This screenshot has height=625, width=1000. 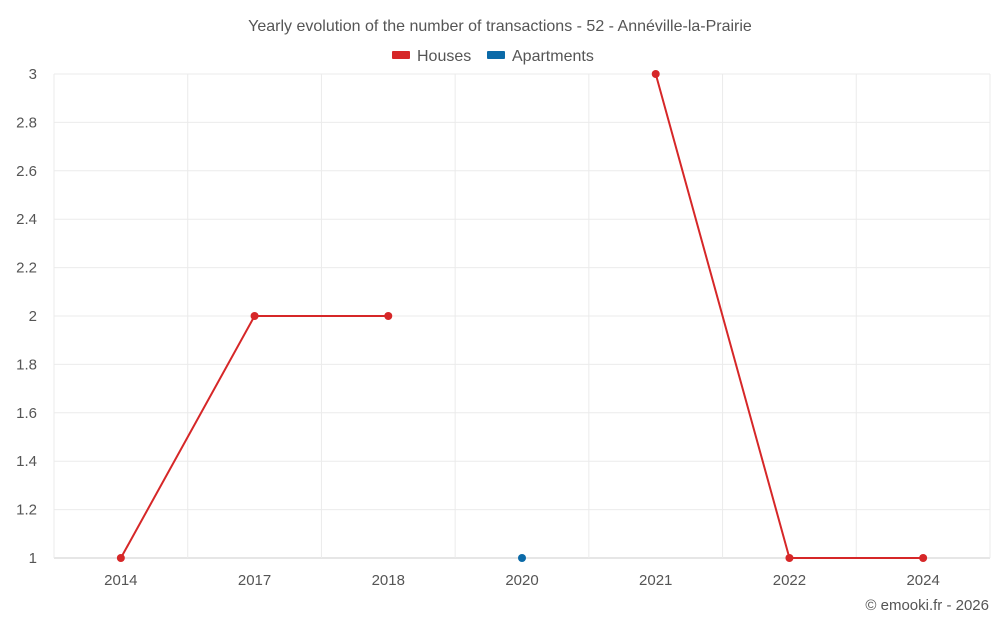 What do you see at coordinates (254, 437) in the screenshot?
I see `series-line-houses` at bounding box center [254, 437].